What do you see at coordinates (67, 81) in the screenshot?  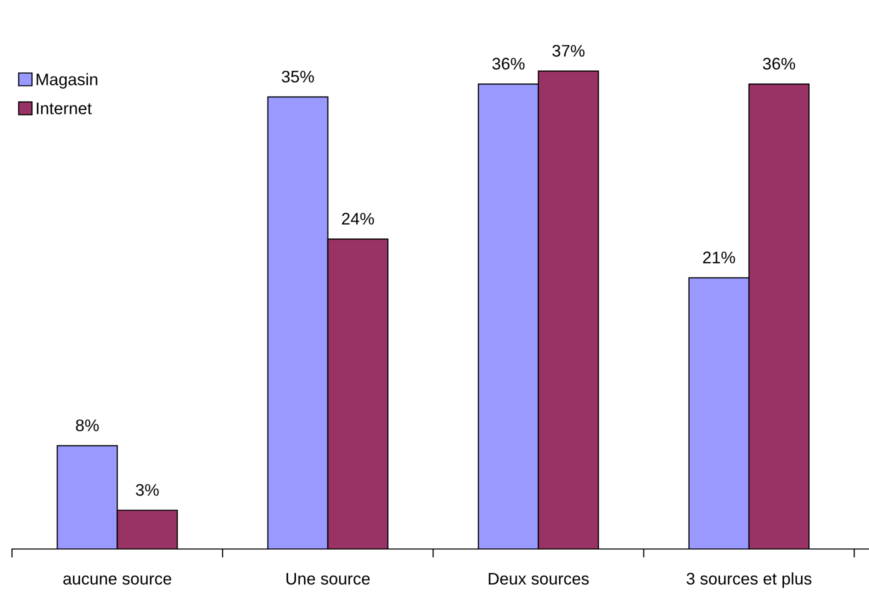 I see `legend-label: Magasin` at bounding box center [67, 81].